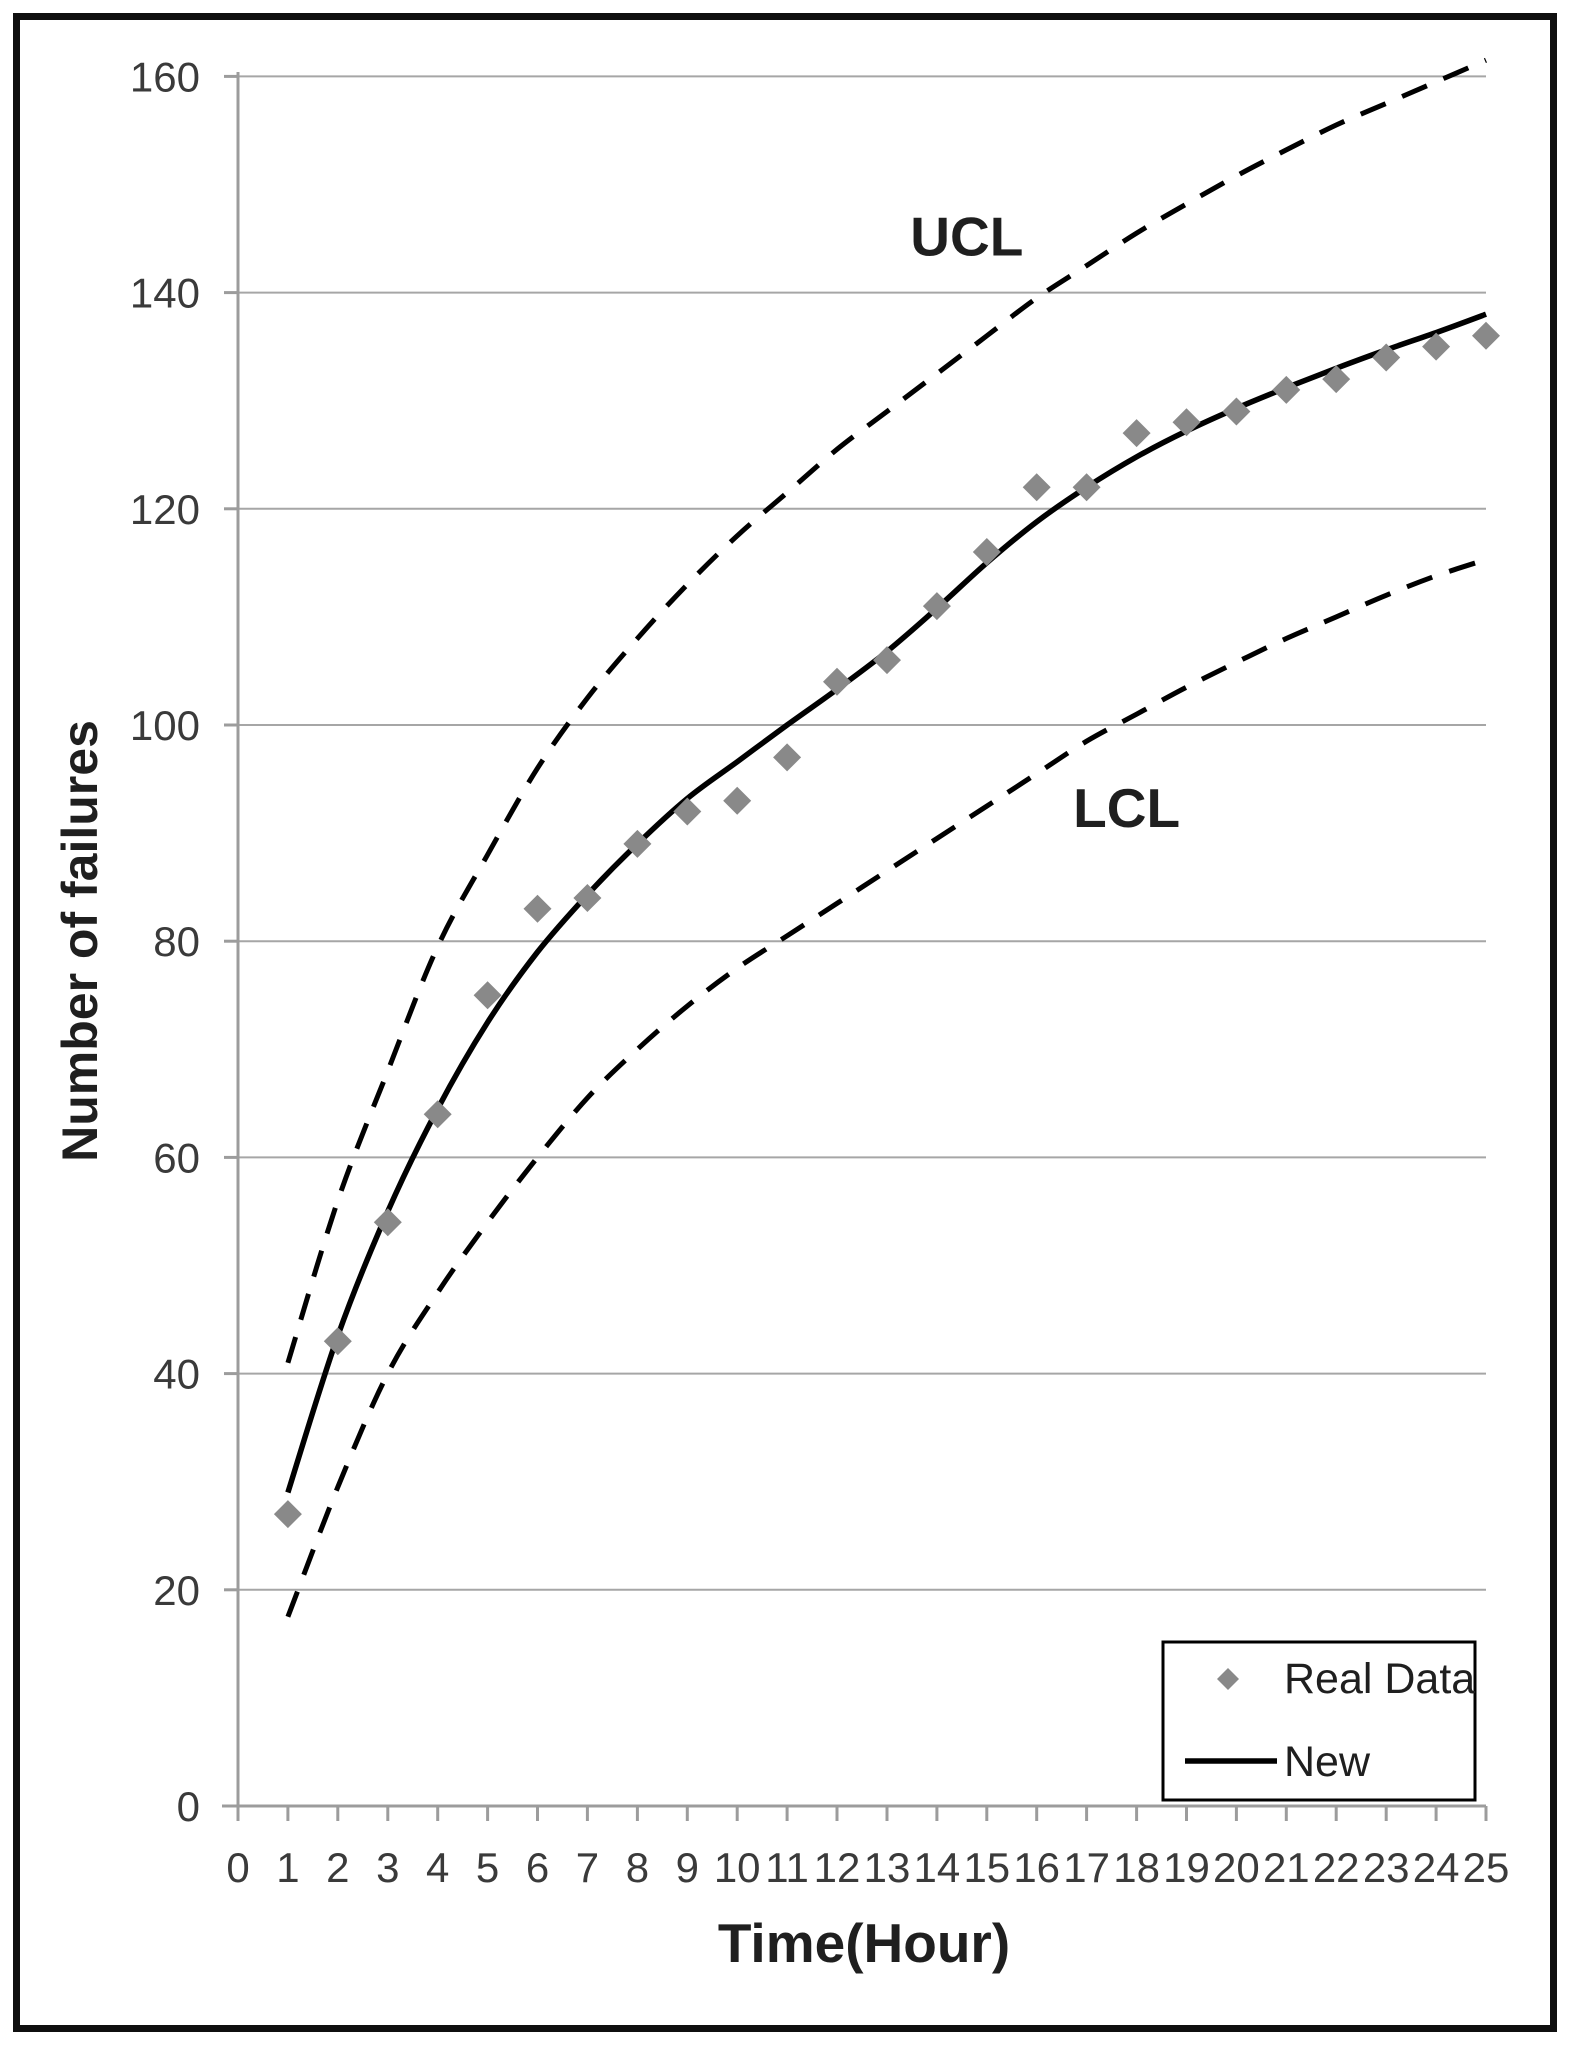 The image size is (1570, 2045). What do you see at coordinates (864, 1943) in the screenshot?
I see `x-axis-title: Time(Hour)` at bounding box center [864, 1943].